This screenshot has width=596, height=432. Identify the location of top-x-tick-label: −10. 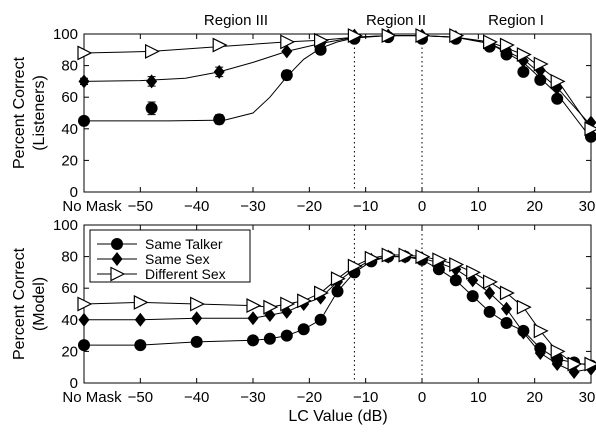
(365, 206).